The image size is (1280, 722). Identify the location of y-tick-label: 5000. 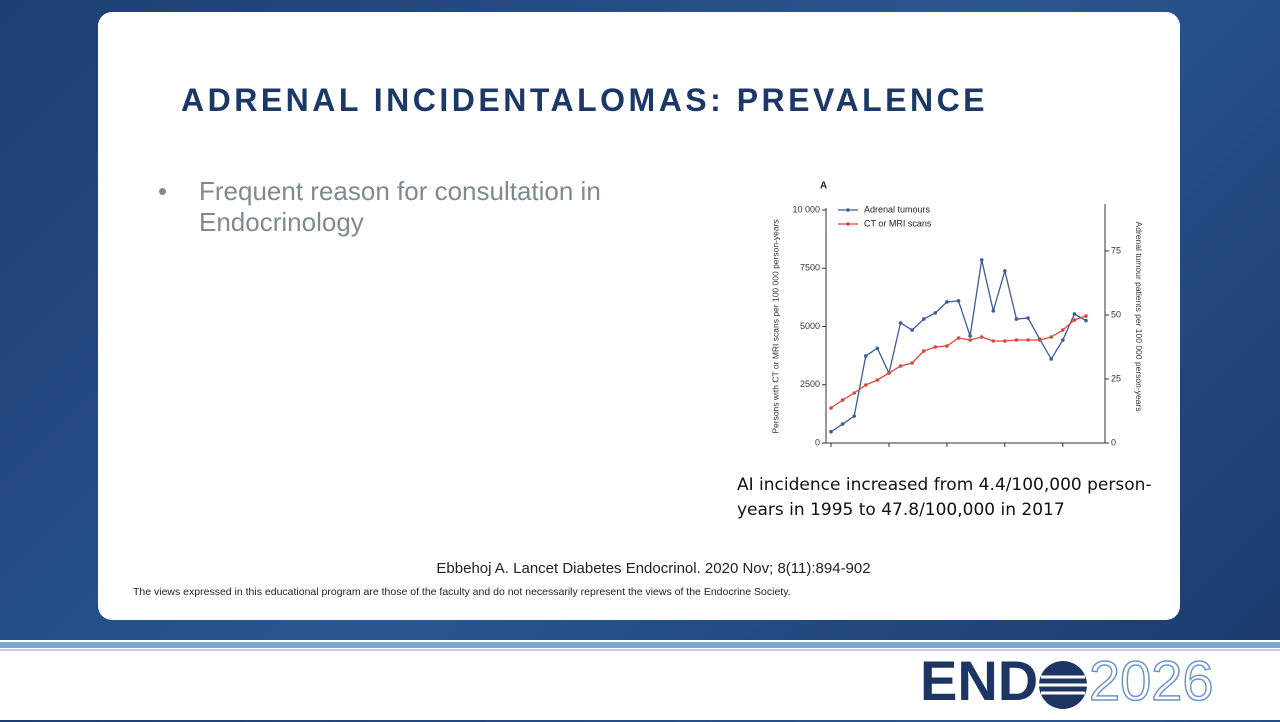
(810, 326).